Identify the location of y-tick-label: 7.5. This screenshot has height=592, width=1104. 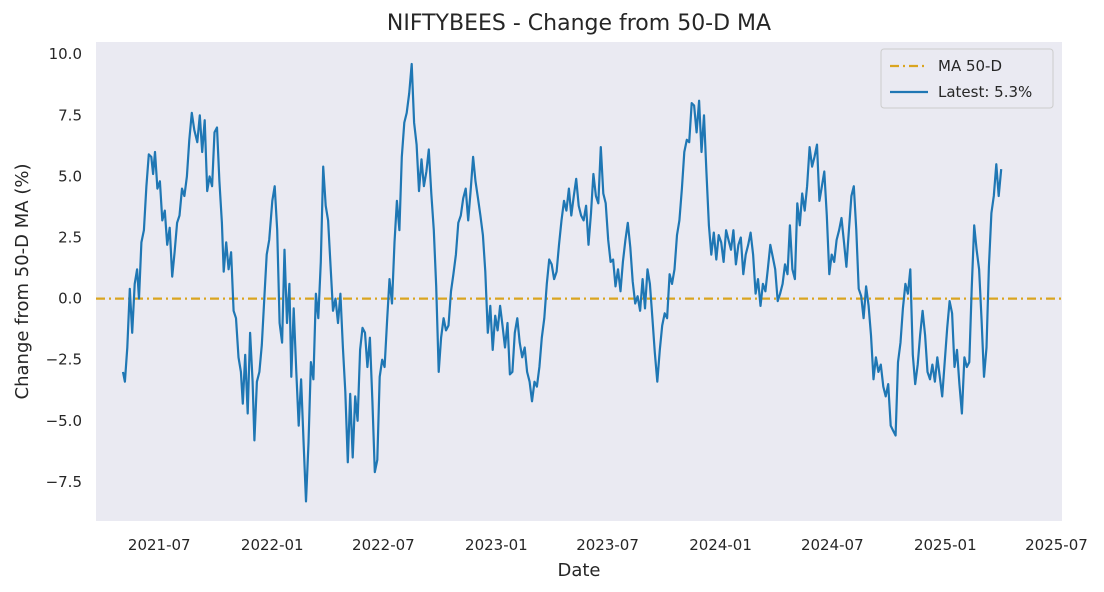
(70, 115).